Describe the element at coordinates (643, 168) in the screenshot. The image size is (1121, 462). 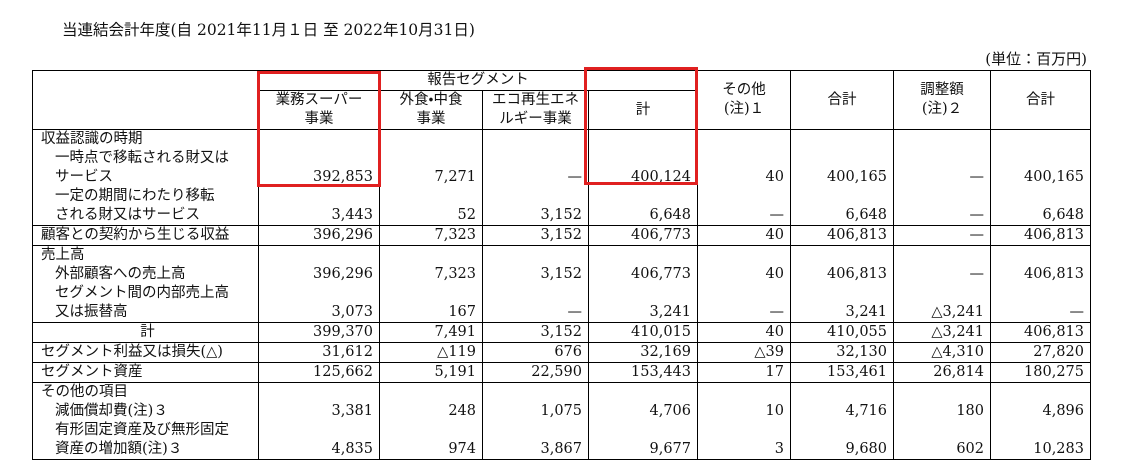
I see `cell-value: 400,124` at that location.